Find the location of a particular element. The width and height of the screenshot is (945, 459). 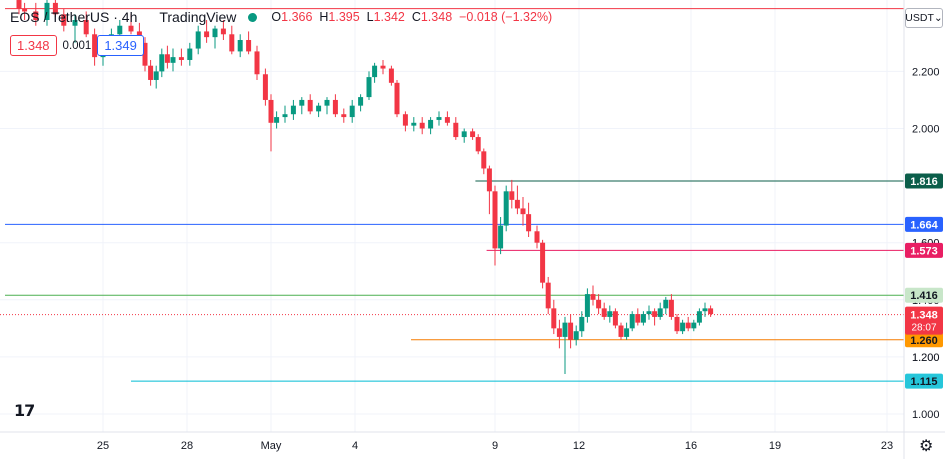

price-tick-label: 1.000 is located at coordinates (926, 415).